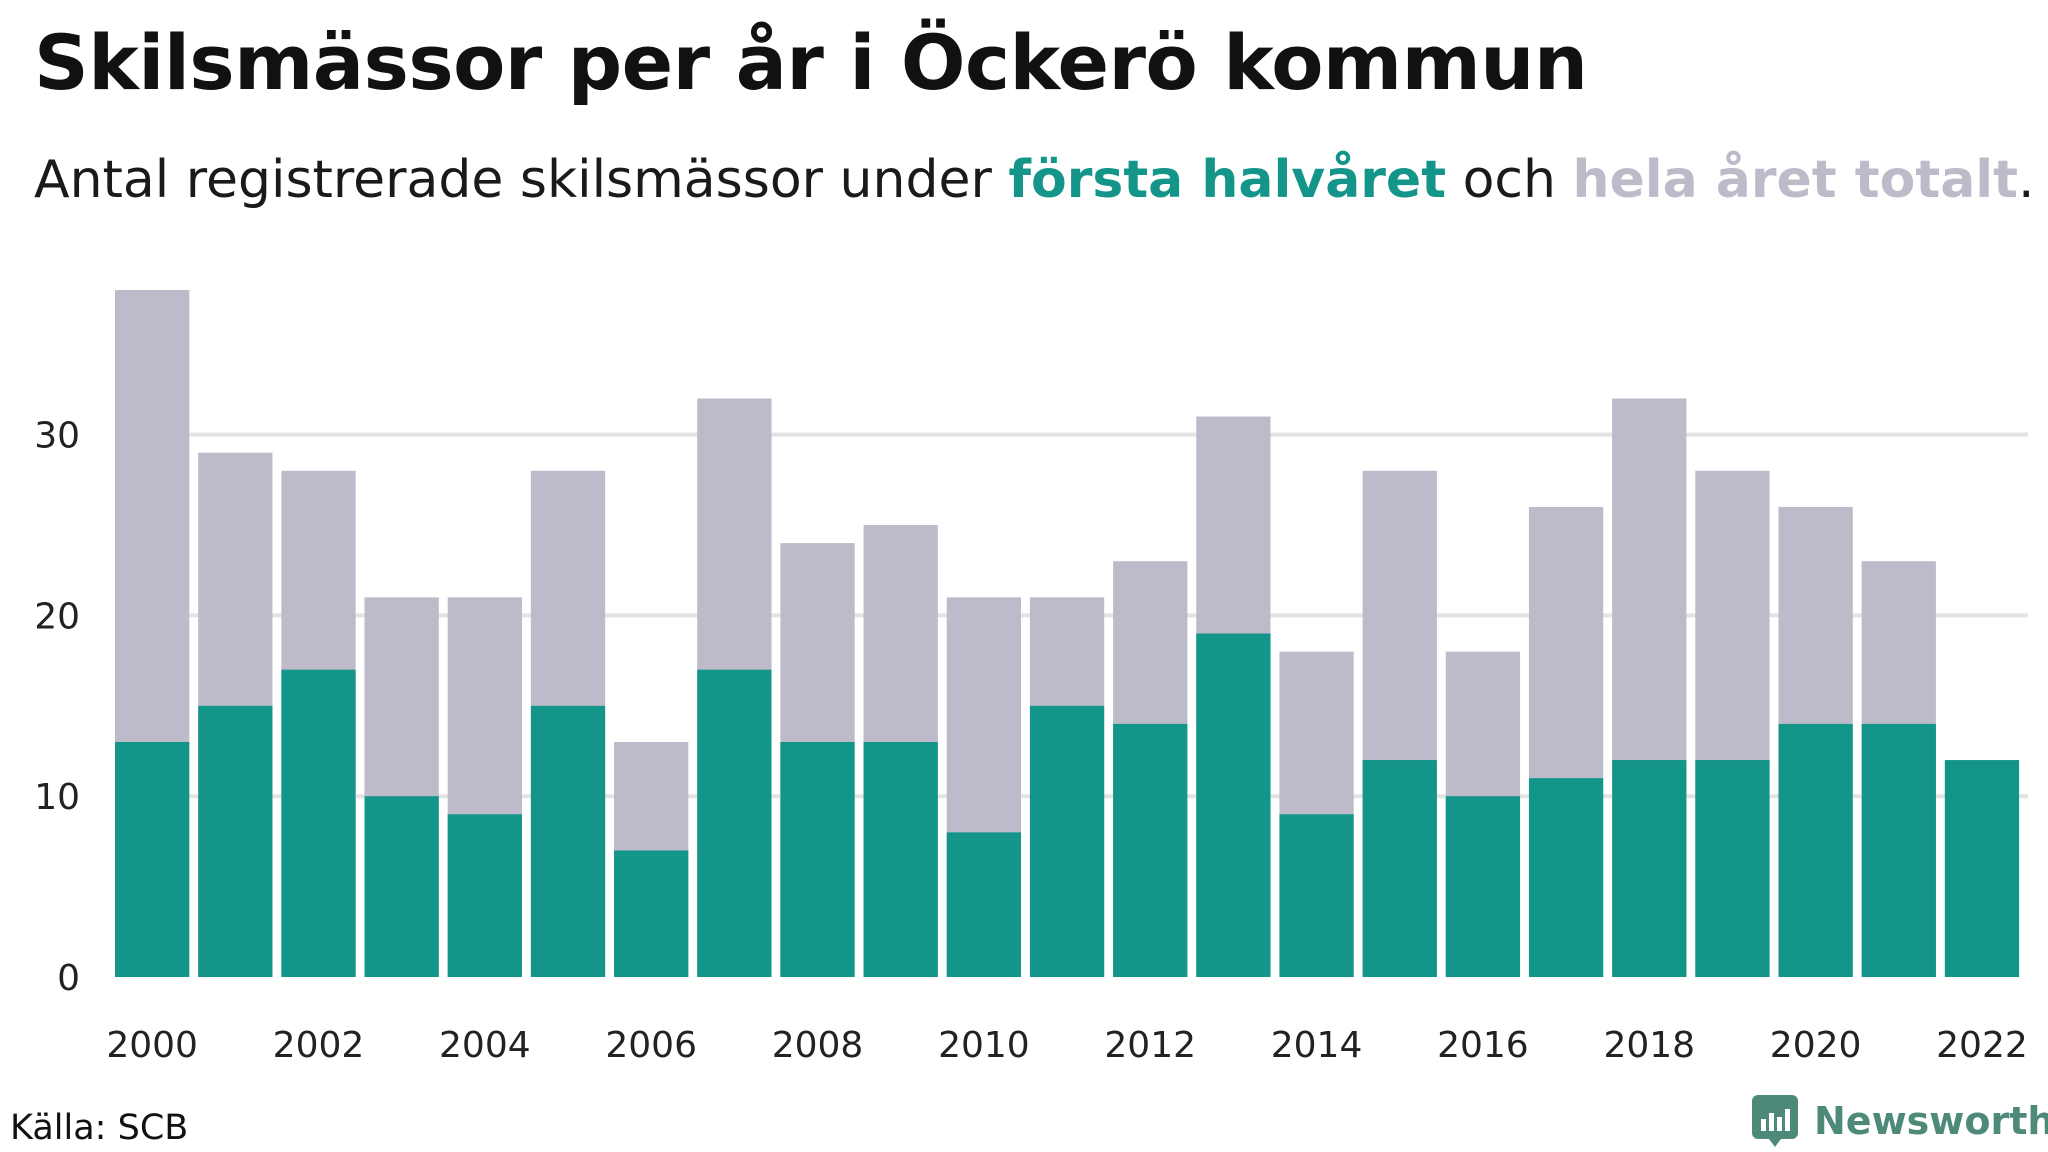  What do you see at coordinates (1795, 180) in the screenshot?
I see `legend-full-year: hela året totalt` at bounding box center [1795, 180].